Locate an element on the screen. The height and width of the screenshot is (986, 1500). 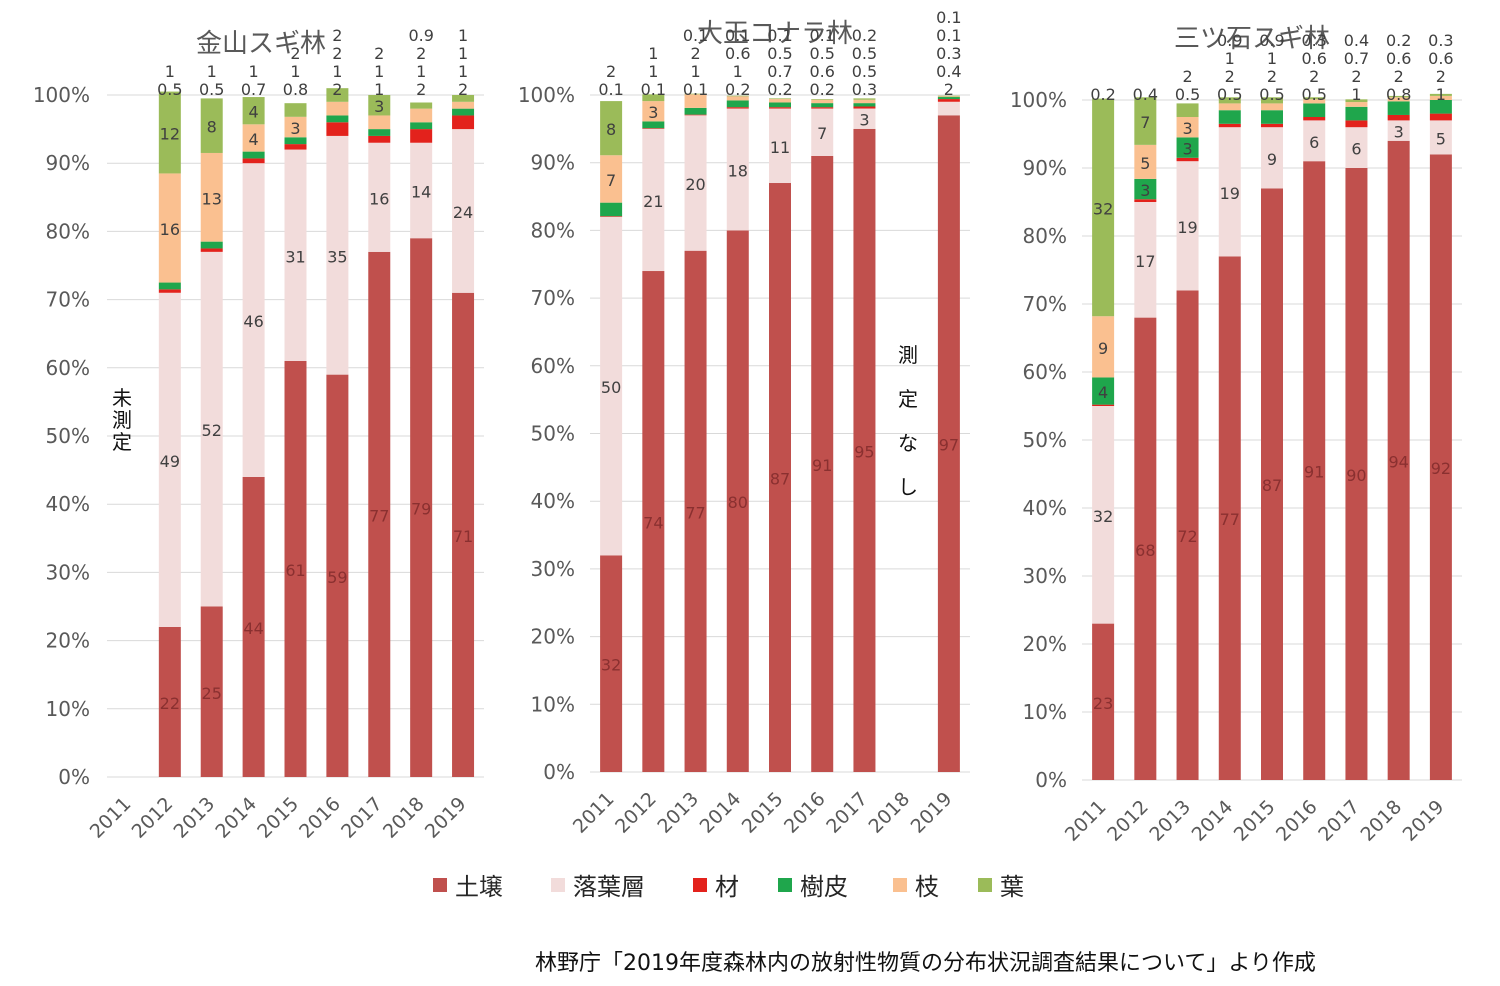
data-label: 71 is located at coordinates (463, 536).